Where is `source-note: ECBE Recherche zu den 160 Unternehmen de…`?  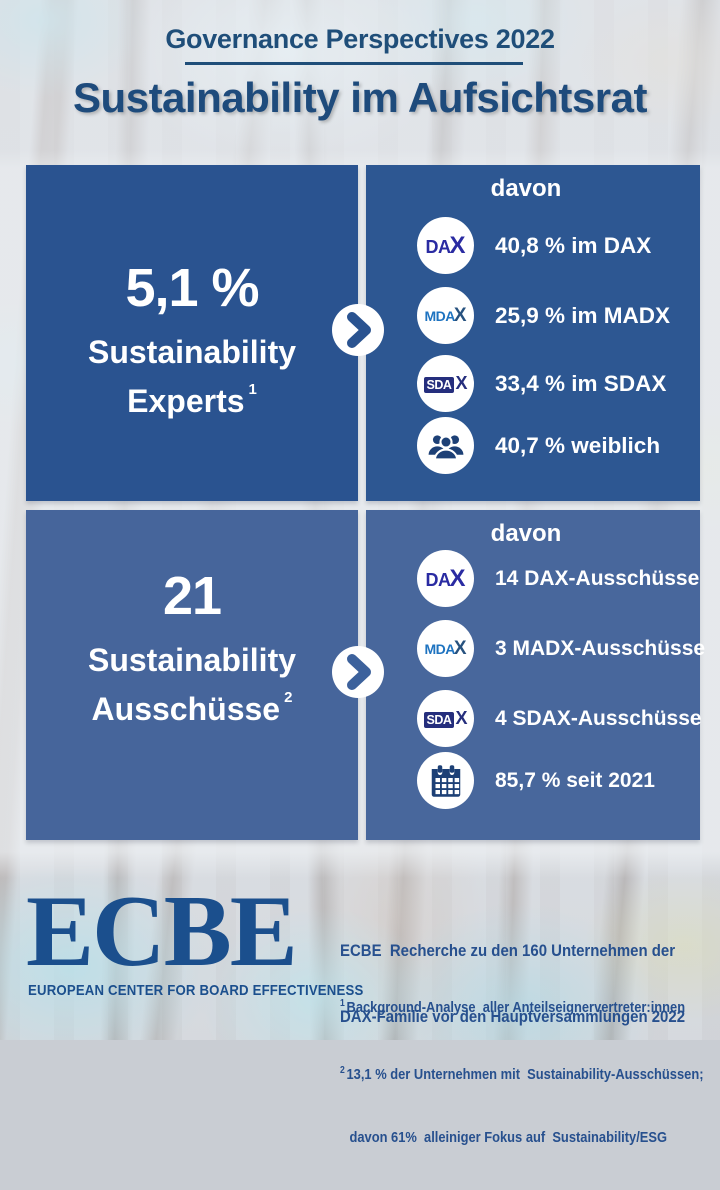 source-note: ECBE Recherche zu den 160 Unternehmen de… is located at coordinates (512, 984).